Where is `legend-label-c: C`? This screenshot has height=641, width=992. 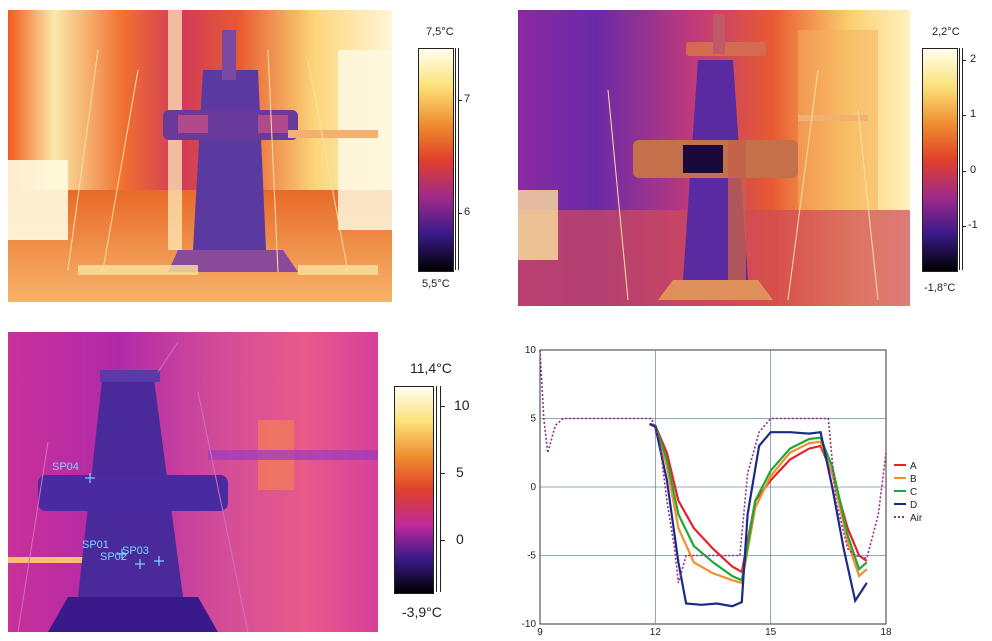 legend-label-c: C is located at coordinates (913, 492).